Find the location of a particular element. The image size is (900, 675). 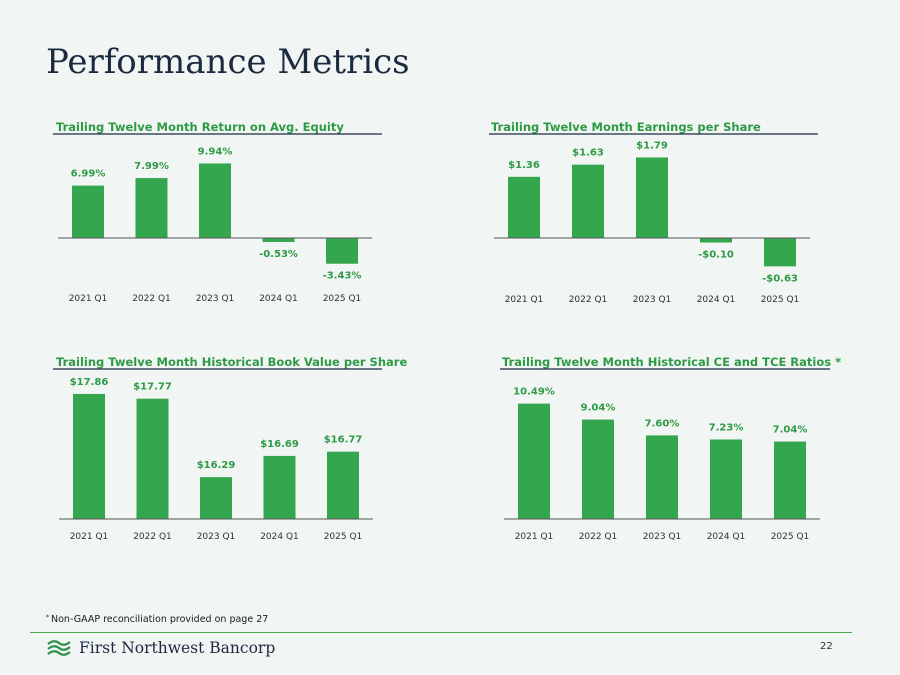

page-title: Performance Metrics is located at coordinates (228, 62).